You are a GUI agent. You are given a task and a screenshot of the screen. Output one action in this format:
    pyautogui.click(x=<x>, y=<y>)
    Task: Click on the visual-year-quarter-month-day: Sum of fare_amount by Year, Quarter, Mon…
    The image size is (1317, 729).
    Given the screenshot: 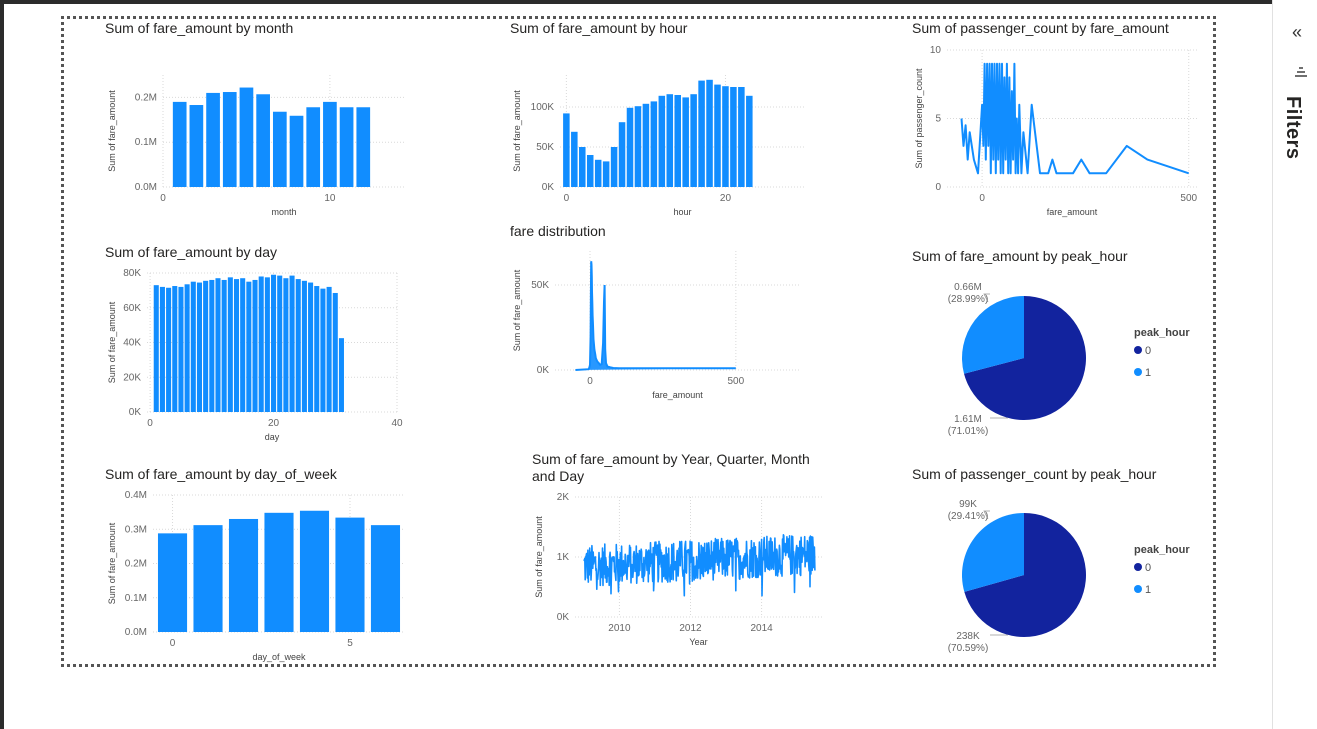 What is the action you would take?
    pyautogui.click(x=682, y=551)
    